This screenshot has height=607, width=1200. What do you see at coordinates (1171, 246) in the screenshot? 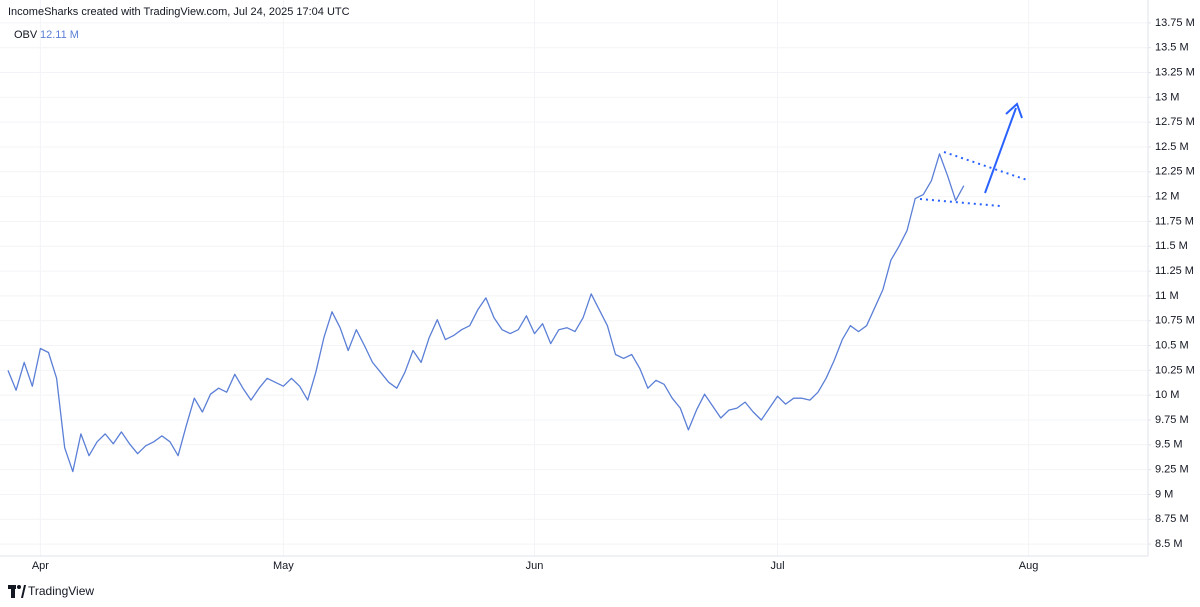
I see `y-tick-label: 11.5 M` at bounding box center [1171, 246].